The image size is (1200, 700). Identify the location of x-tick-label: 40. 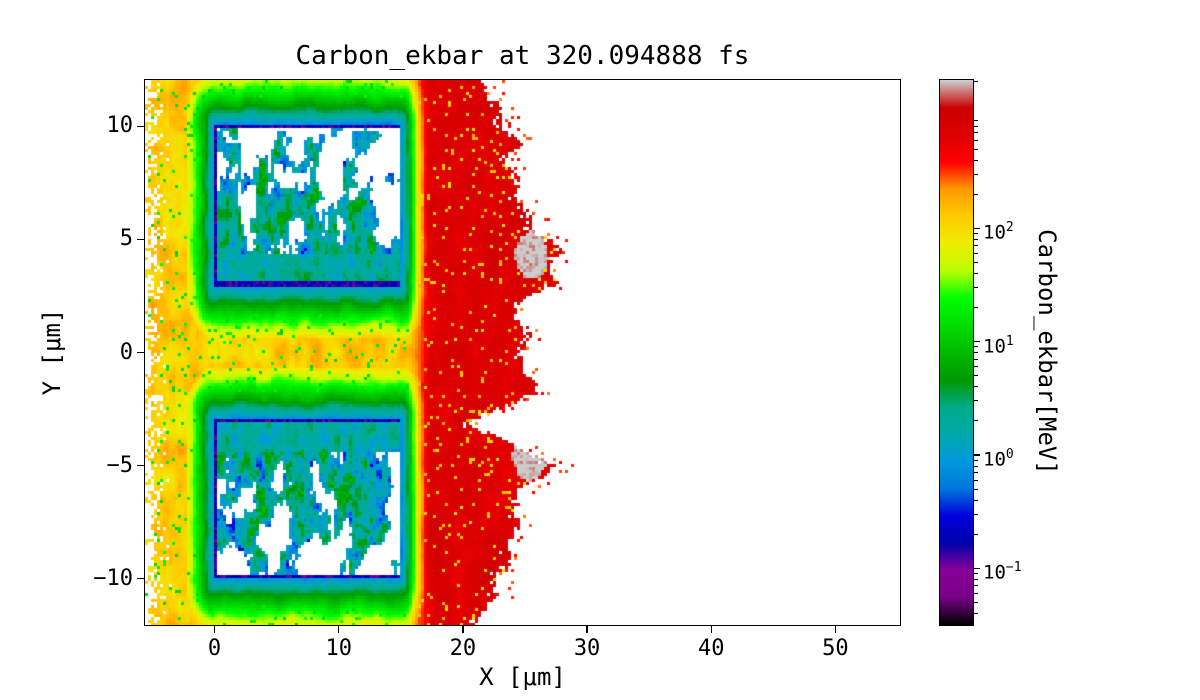
(711, 648).